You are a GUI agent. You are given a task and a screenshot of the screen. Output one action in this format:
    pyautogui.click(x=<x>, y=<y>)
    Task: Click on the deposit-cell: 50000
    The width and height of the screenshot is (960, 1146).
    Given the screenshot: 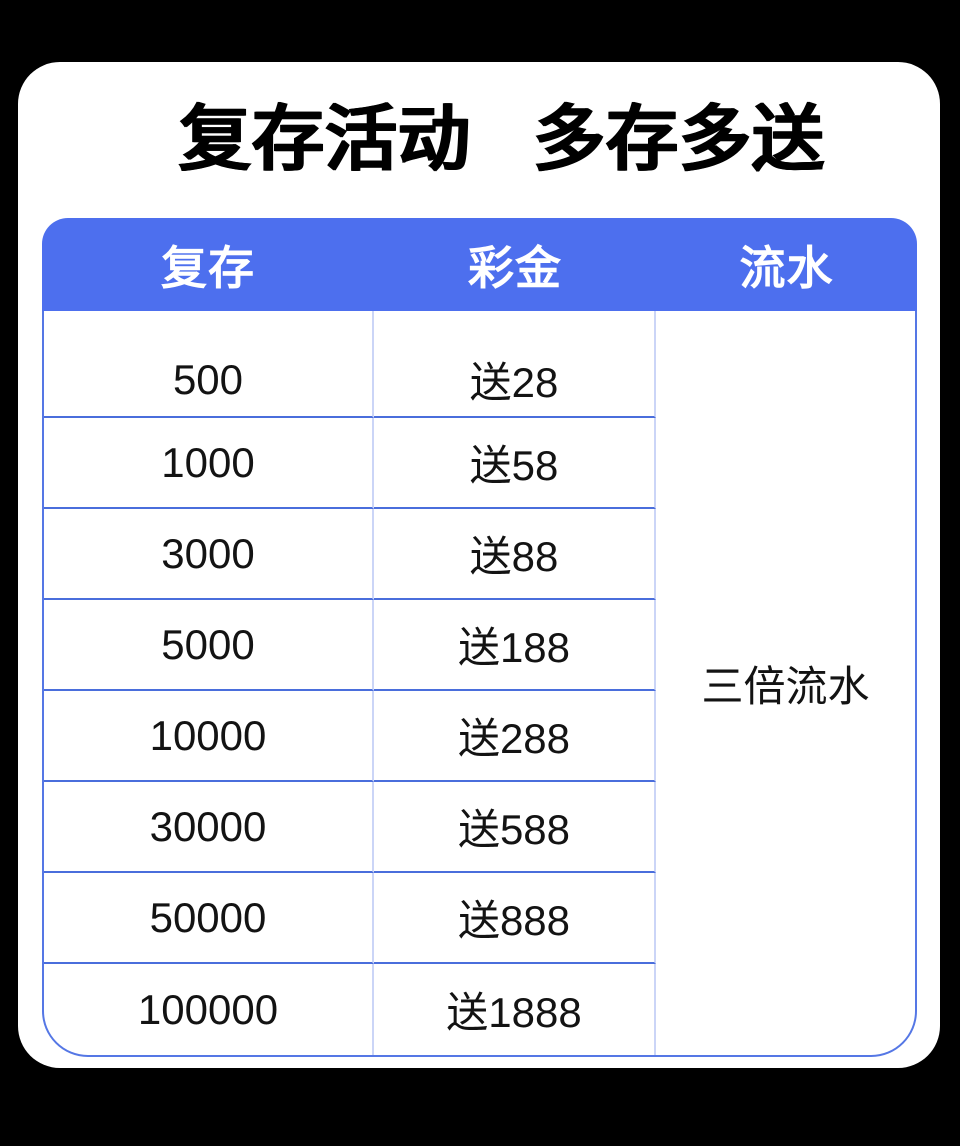 What is the action you would take?
    pyautogui.click(x=209, y=918)
    